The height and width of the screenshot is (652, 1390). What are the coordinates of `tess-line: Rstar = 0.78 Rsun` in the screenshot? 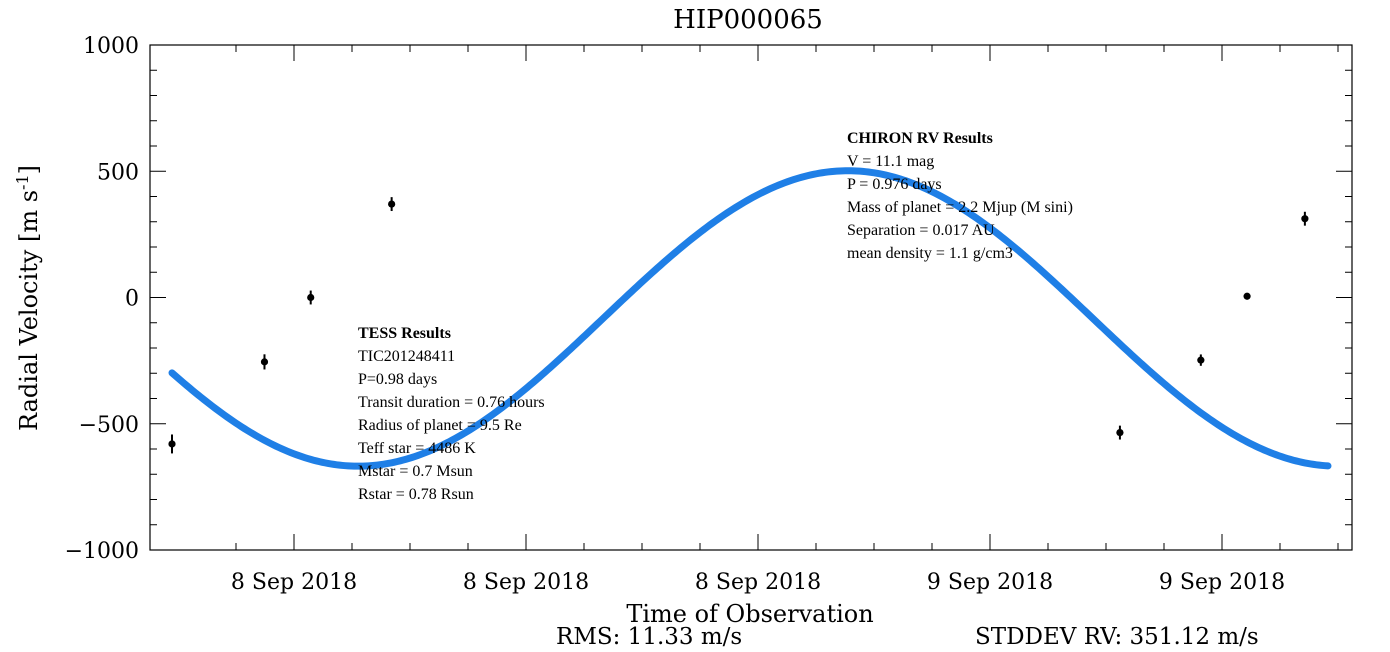 It's located at (416, 494).